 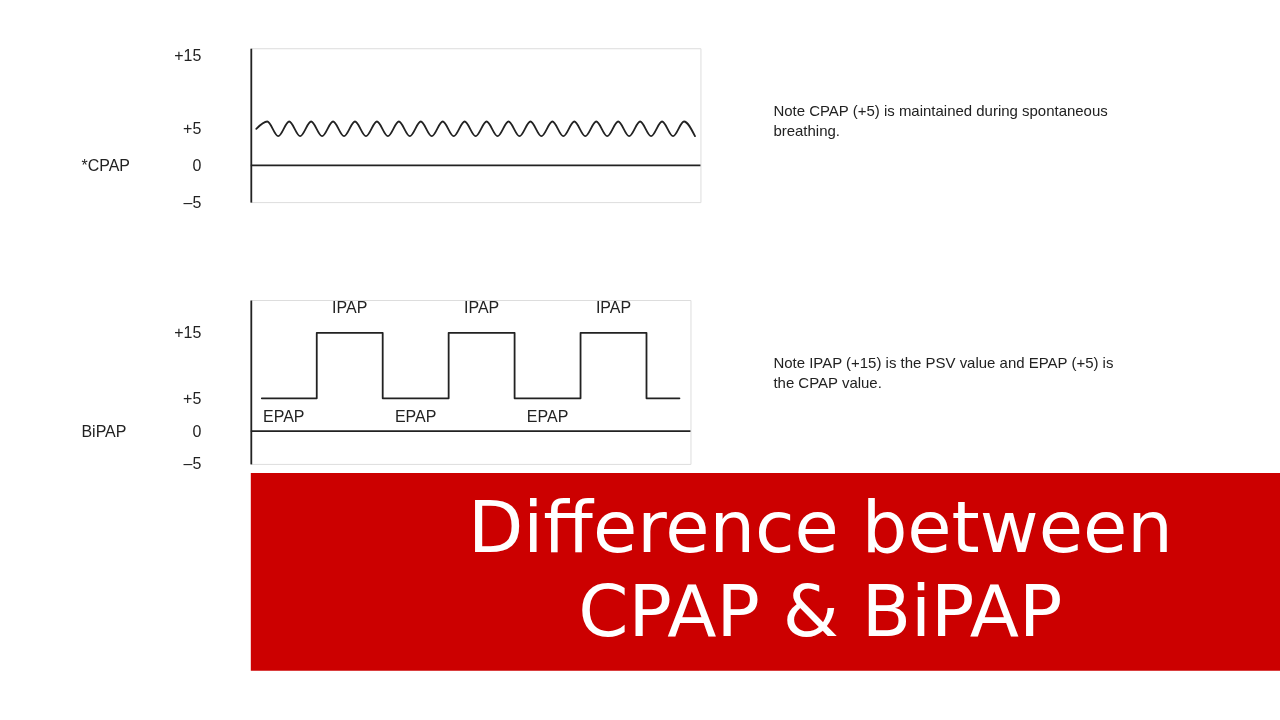 What do you see at coordinates (105, 165) in the screenshot?
I see `y-axis-title: *CPAP` at bounding box center [105, 165].